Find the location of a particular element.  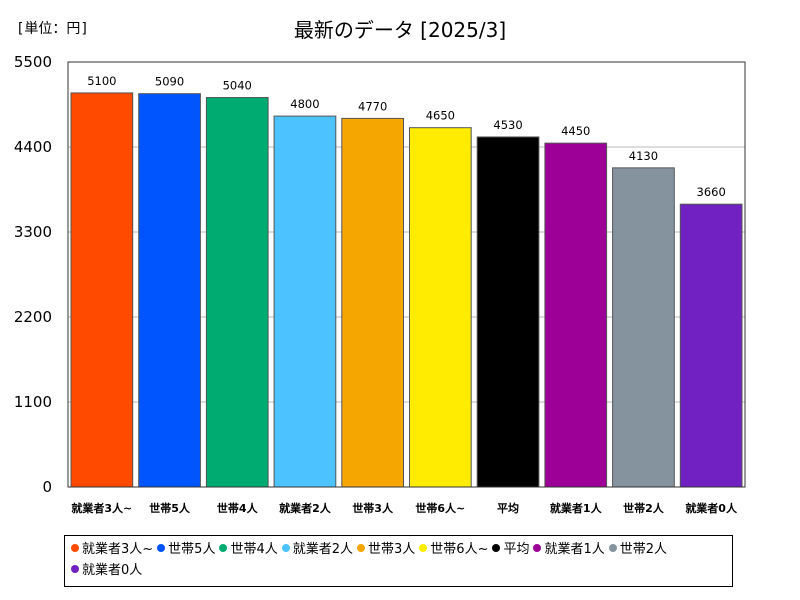

legend-item: 世帯6人~ is located at coordinates (453, 549).